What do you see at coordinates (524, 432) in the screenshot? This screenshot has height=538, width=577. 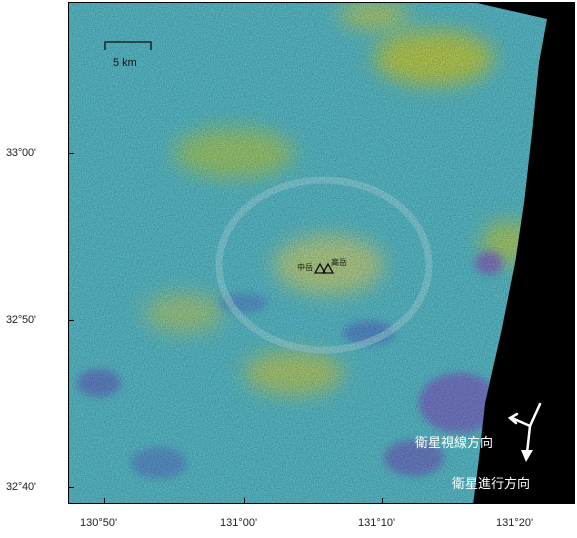 I see `satellite-direction-arrows` at bounding box center [524, 432].